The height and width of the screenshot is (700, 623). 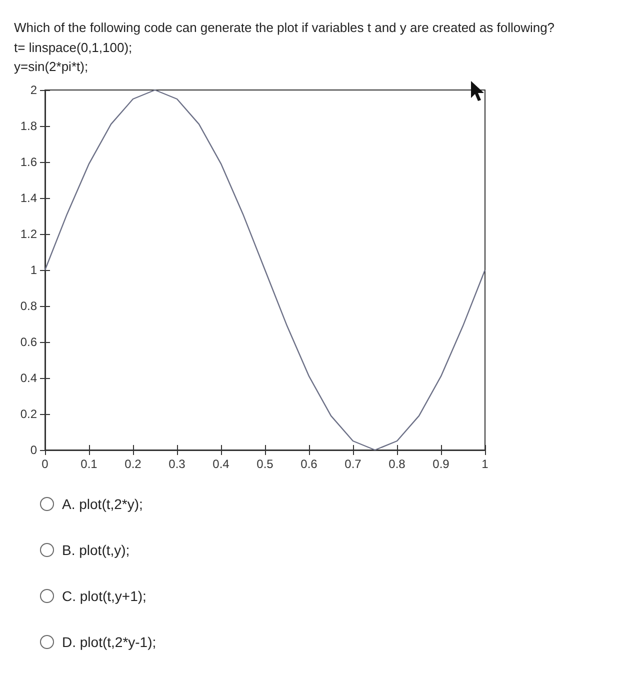 I want to click on y-tick-label: 1.6, so click(x=29, y=162).